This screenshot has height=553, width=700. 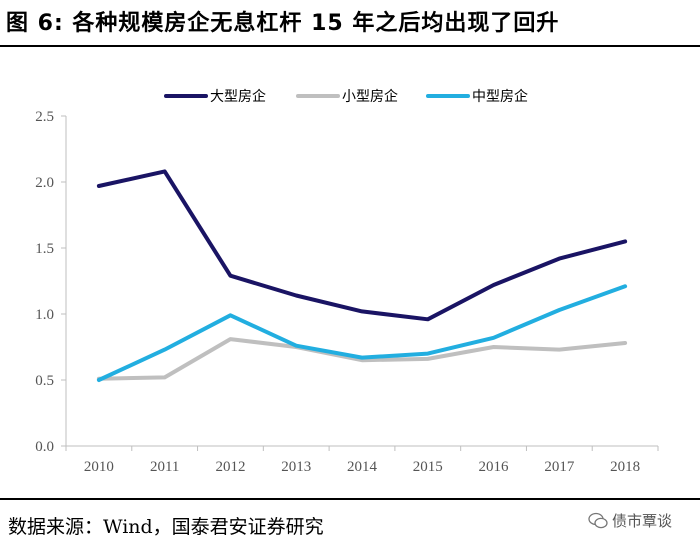 I want to click on x-tick-label: 2015, so click(x=428, y=467).